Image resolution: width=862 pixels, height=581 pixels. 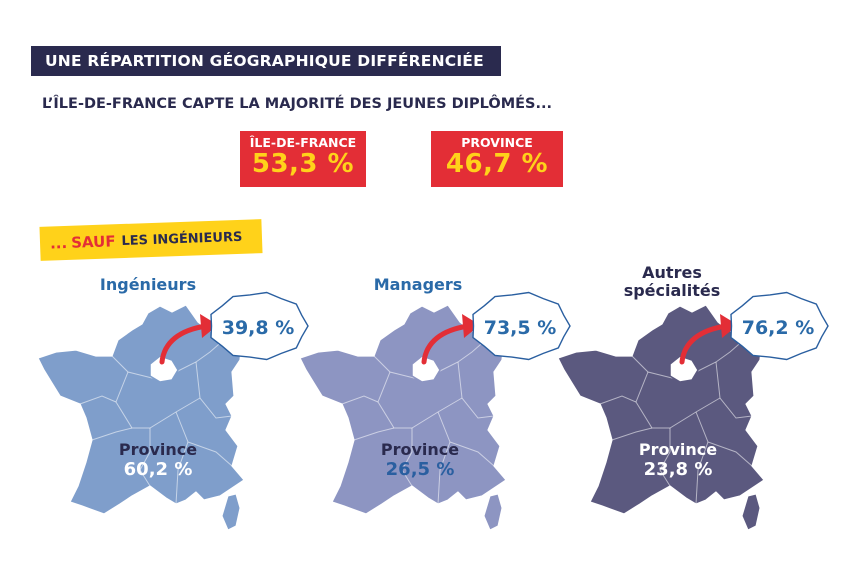 I want to click on province-title-2: Province, so click(x=678, y=449).